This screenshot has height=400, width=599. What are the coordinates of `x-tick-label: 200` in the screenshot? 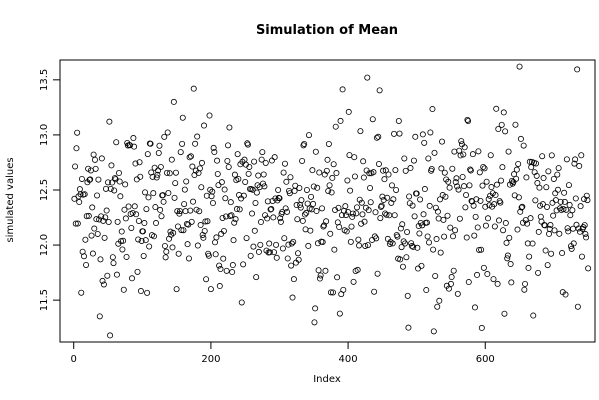 It's located at (210, 359).